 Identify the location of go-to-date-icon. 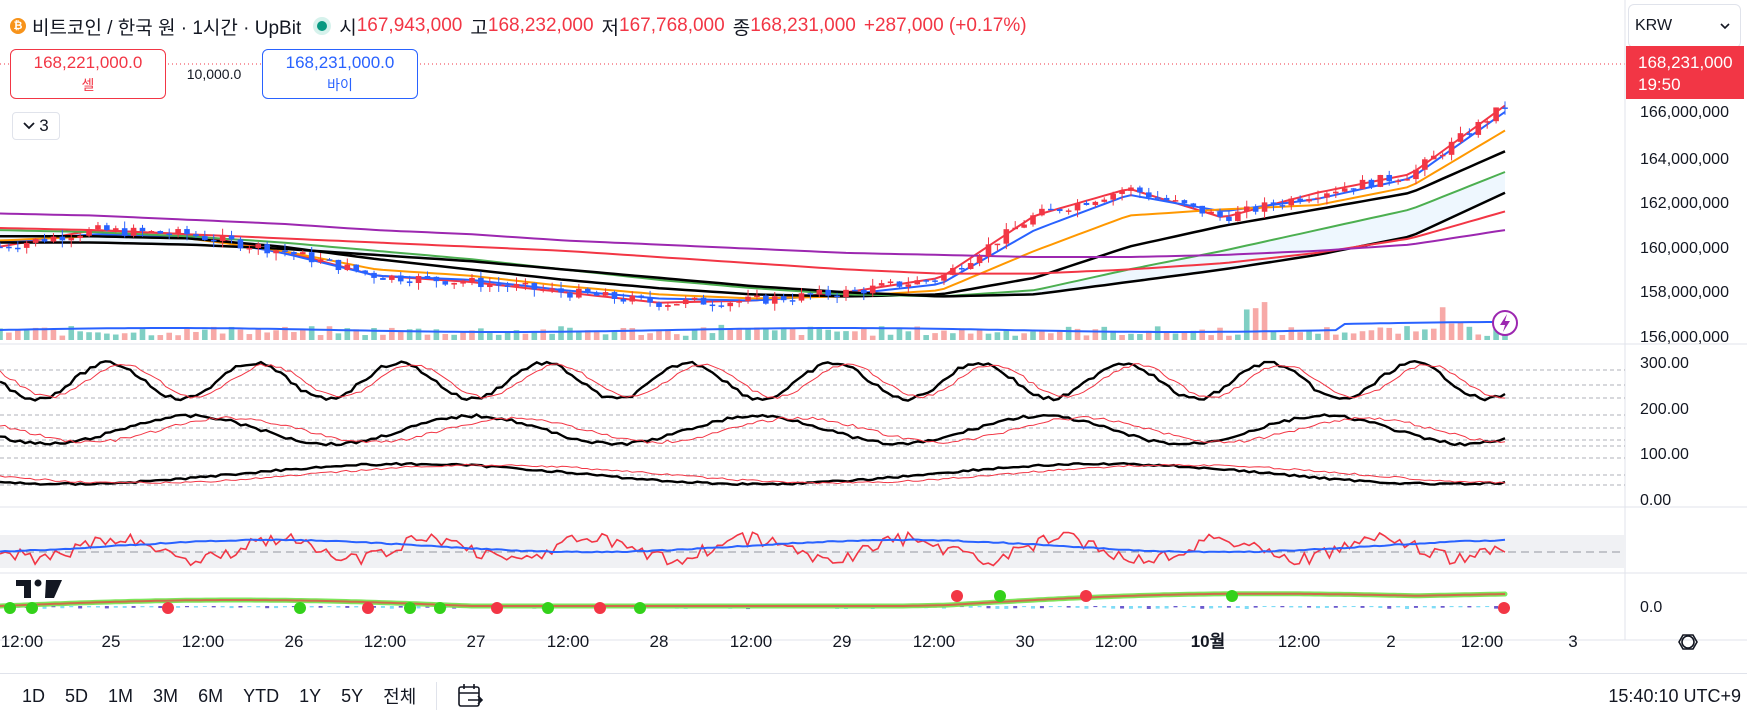
(470, 696).